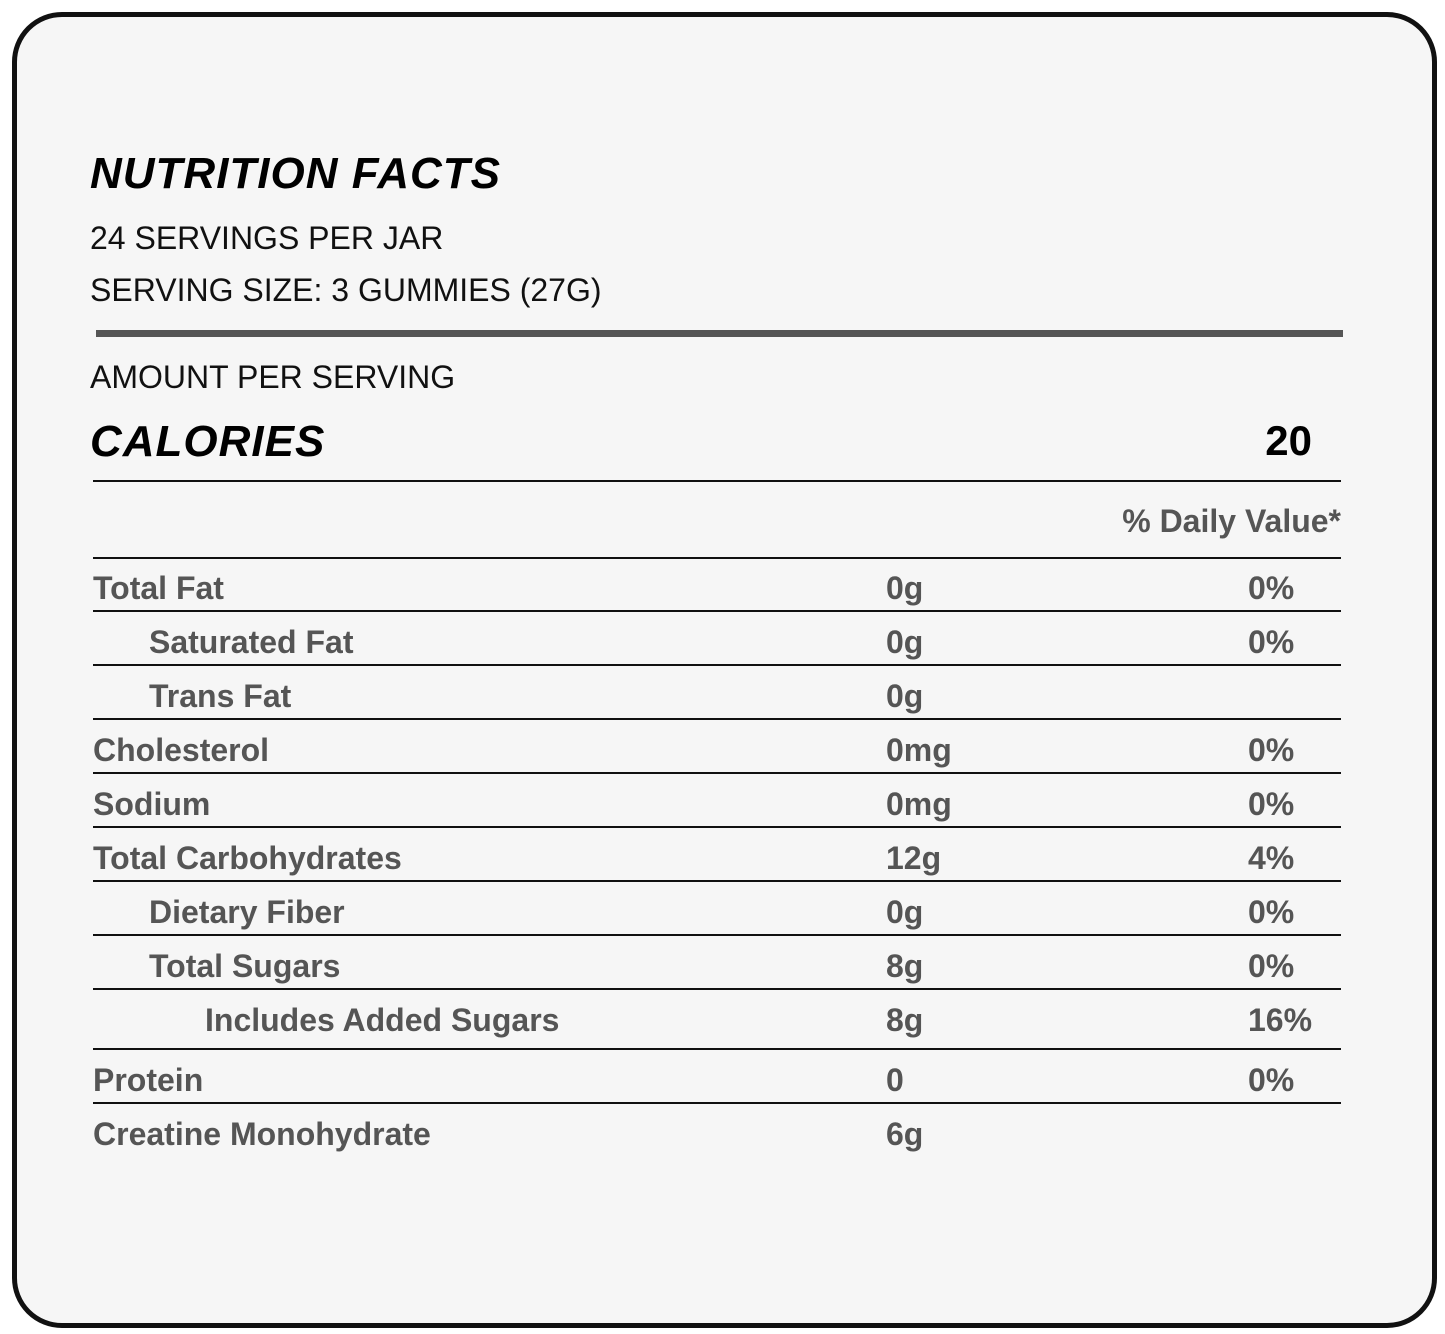 The height and width of the screenshot is (1334, 1445). What do you see at coordinates (247, 858) in the screenshot?
I see `nutrient-name: Total Carbohydrates` at bounding box center [247, 858].